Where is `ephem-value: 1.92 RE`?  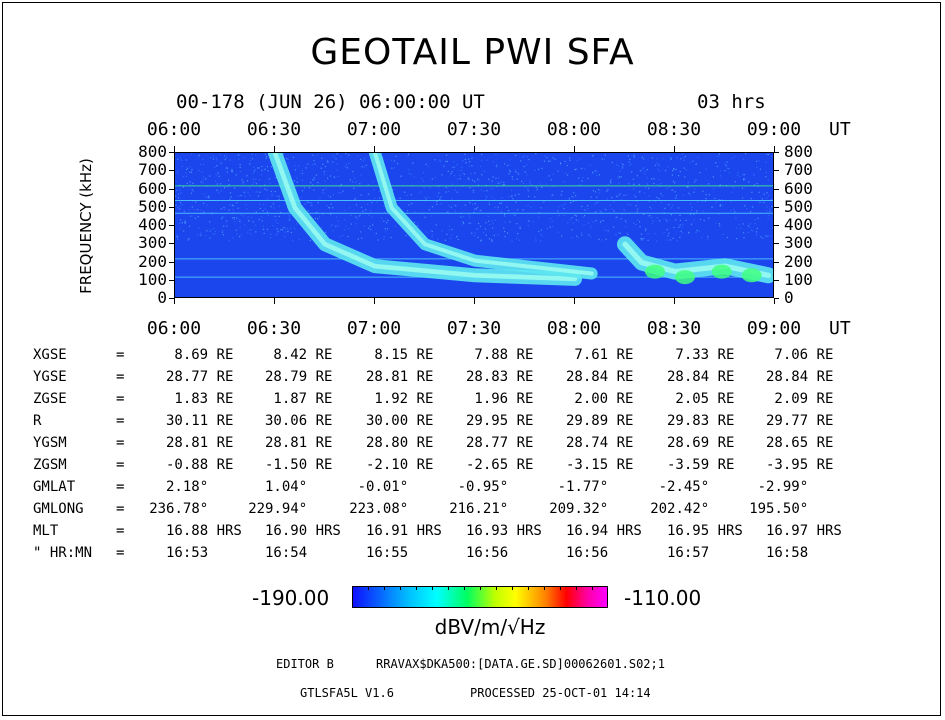 ephem-value: 1.92 RE is located at coordinates (404, 399).